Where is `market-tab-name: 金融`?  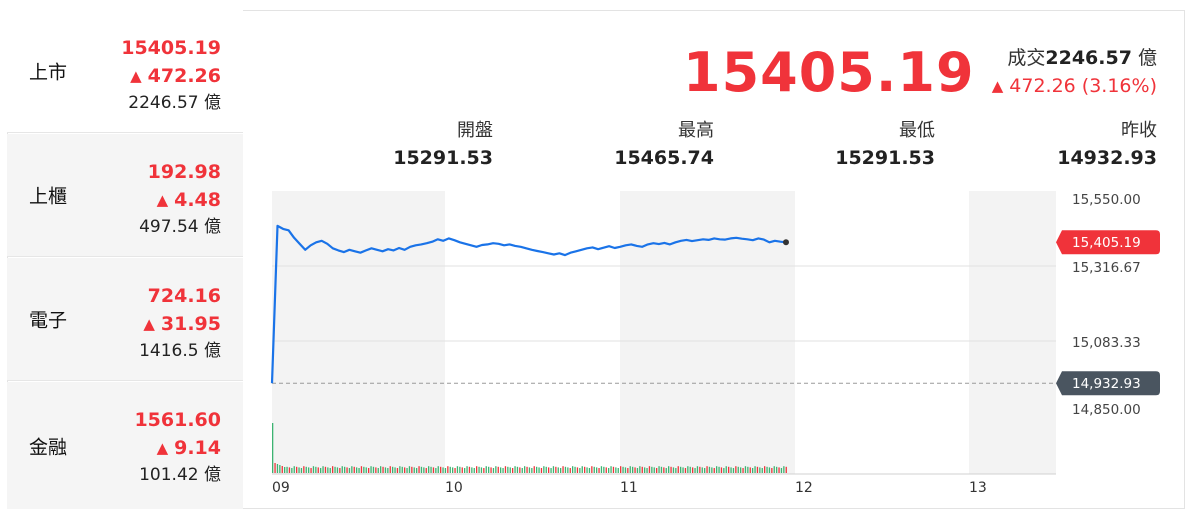 market-tab-name: 金融 is located at coordinates (48, 447).